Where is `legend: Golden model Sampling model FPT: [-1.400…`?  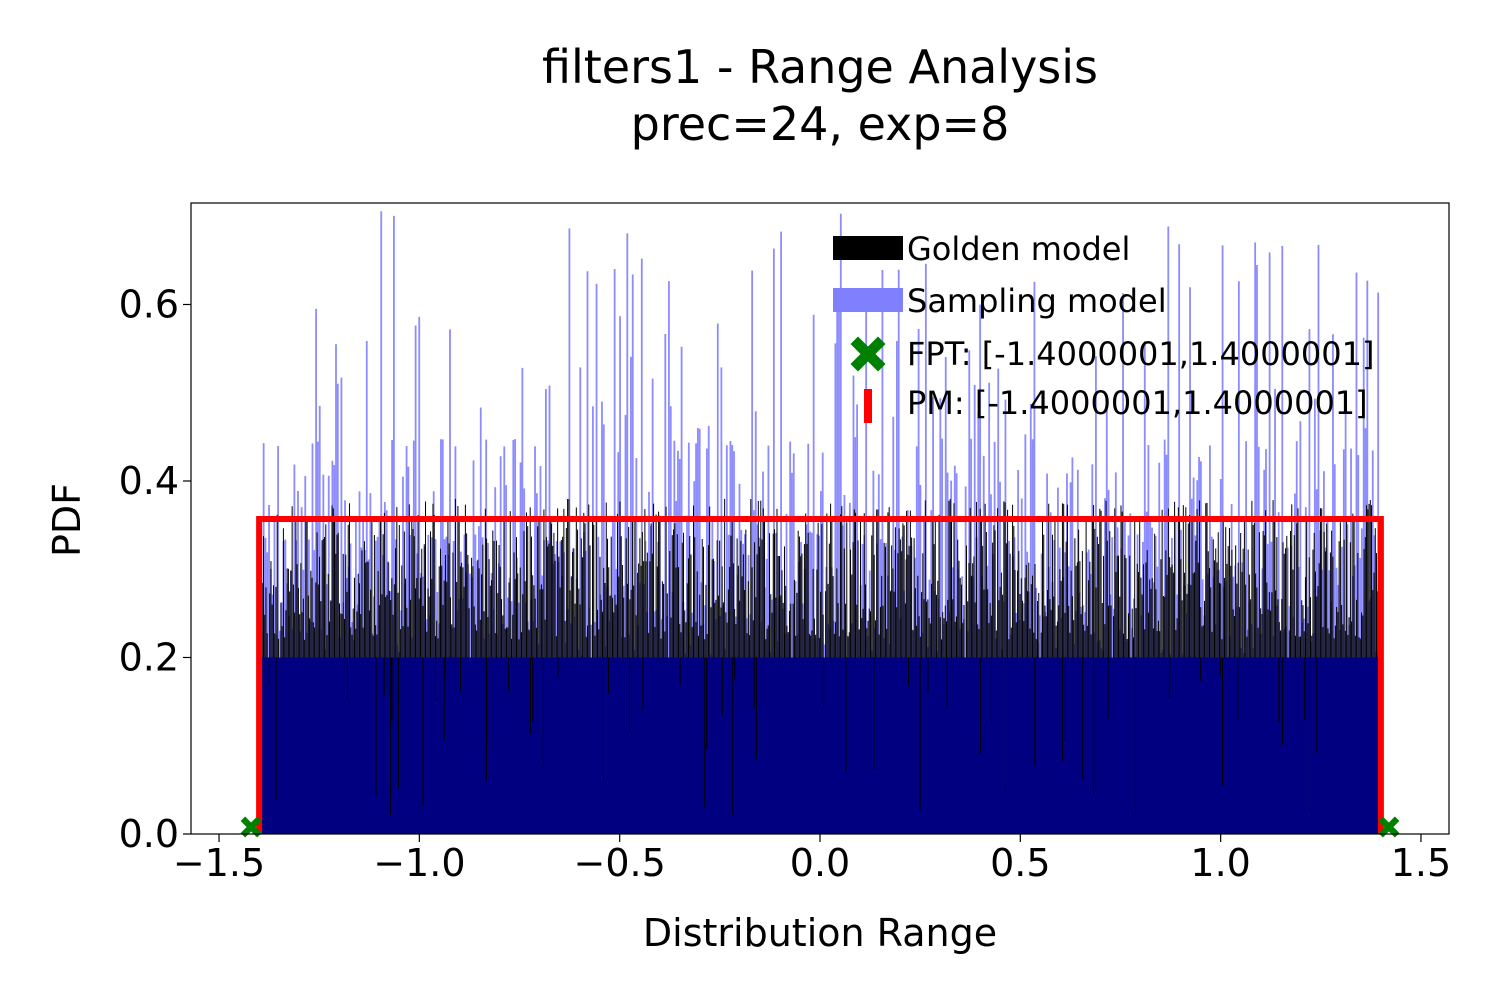
legend: Golden model Sampling model FPT: [-1.400… is located at coordinates (1103, 326).